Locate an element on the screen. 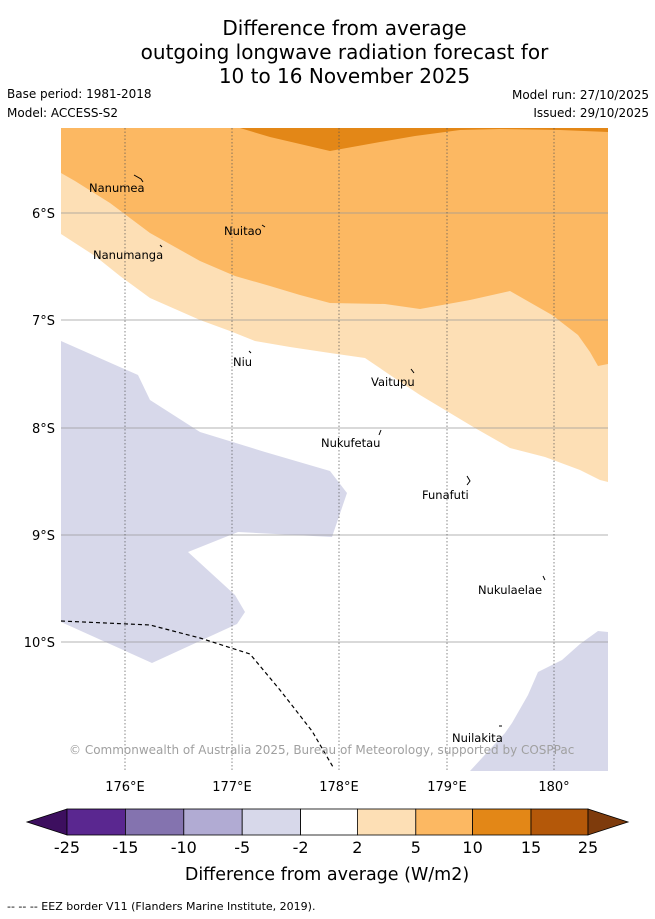  colorbar-tick-5: -2 is located at coordinates (301, 847).